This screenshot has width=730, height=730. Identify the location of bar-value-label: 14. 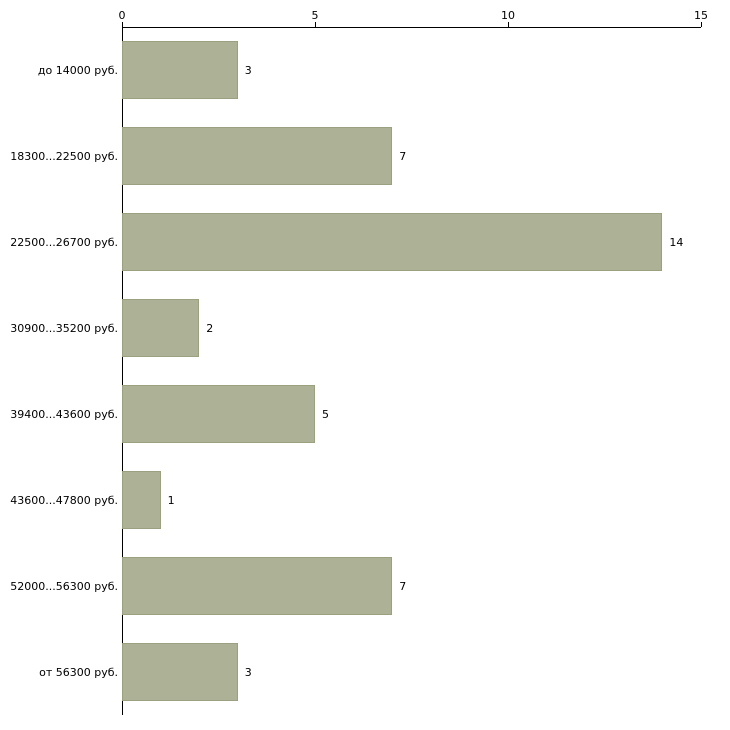
(676, 242).